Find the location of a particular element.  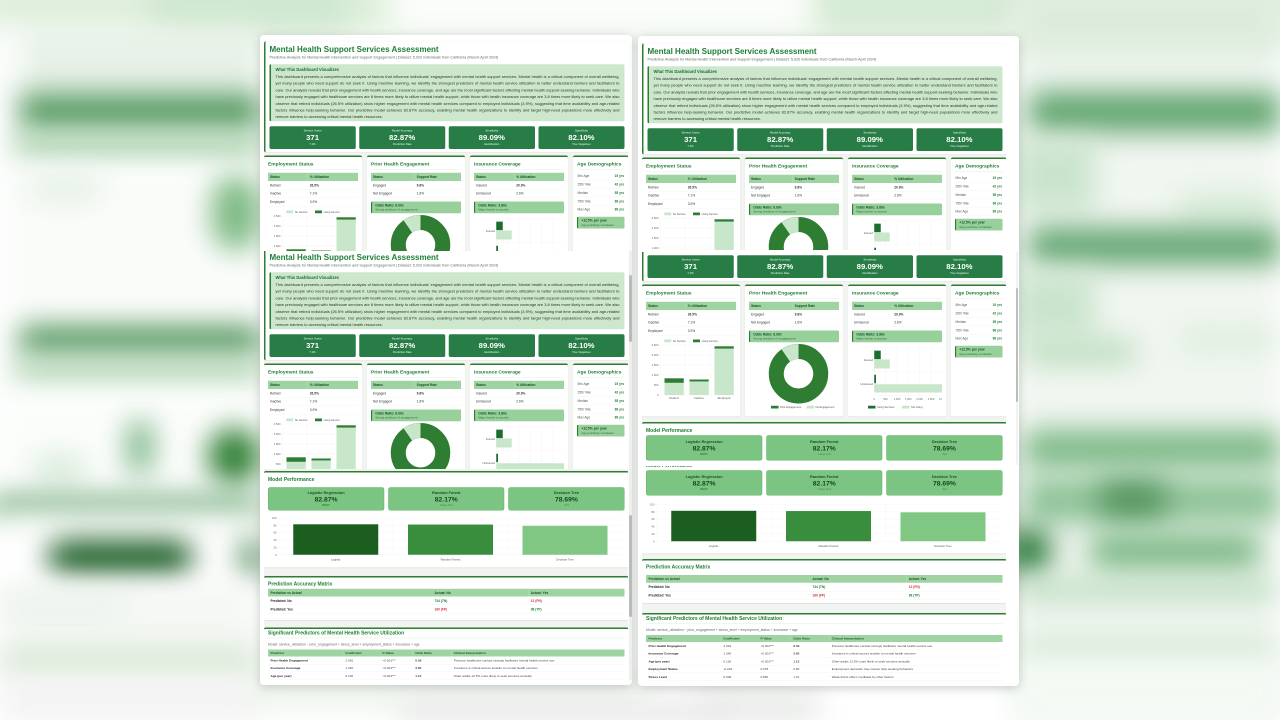

svg-text: Retired is located at coordinates (674, 398).